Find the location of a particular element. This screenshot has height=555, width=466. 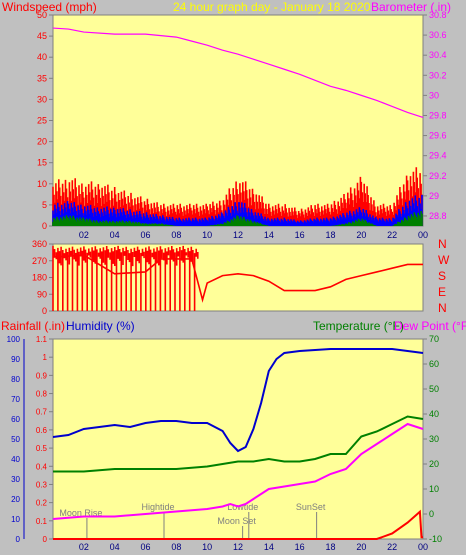

temp-x-tick-label: 10 is located at coordinates (207, 547).